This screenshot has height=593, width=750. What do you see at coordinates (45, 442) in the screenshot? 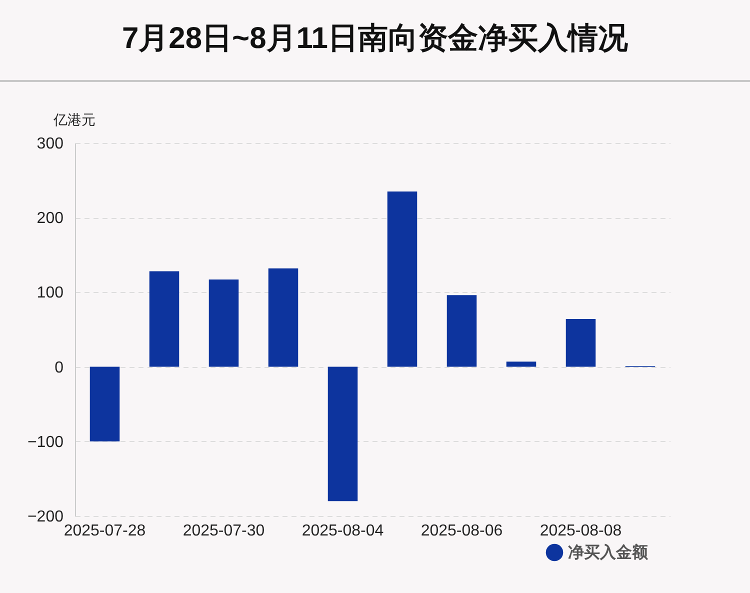
I see `y-tick-label: −100` at bounding box center [45, 442].